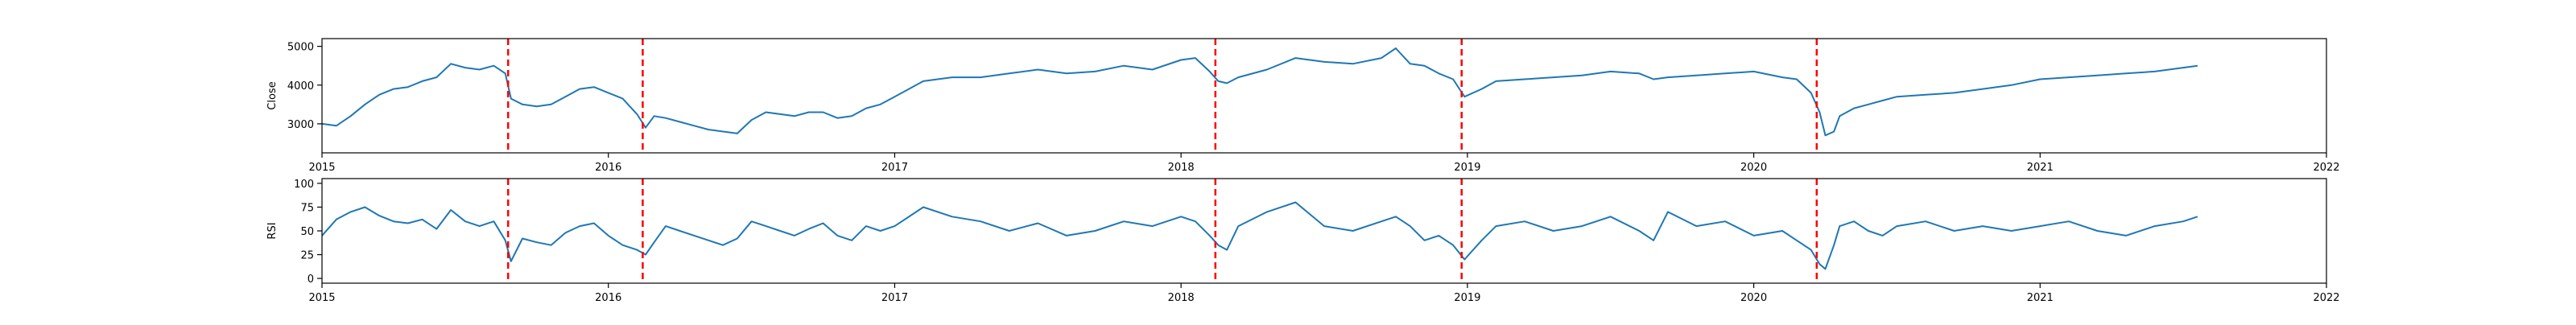 This screenshot has height=325, width=2576. I want to click on y-tick-label-0-2: 5000, so click(300, 48).